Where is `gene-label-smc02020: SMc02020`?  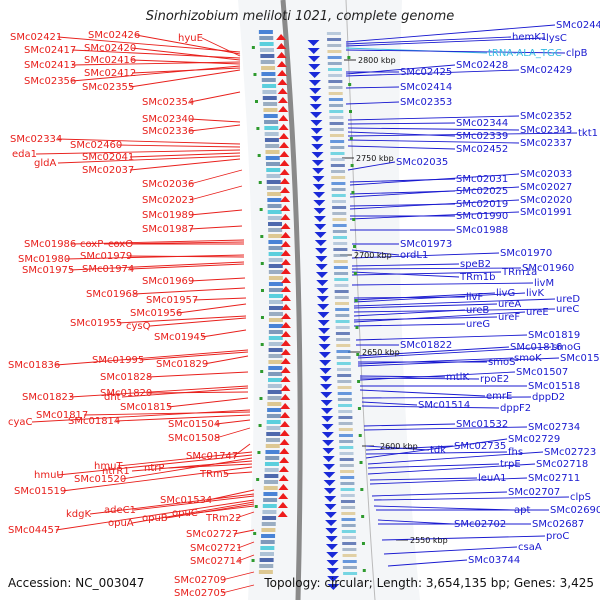
gene-label-smc02020: SMc02020 is located at coordinates (546, 200).